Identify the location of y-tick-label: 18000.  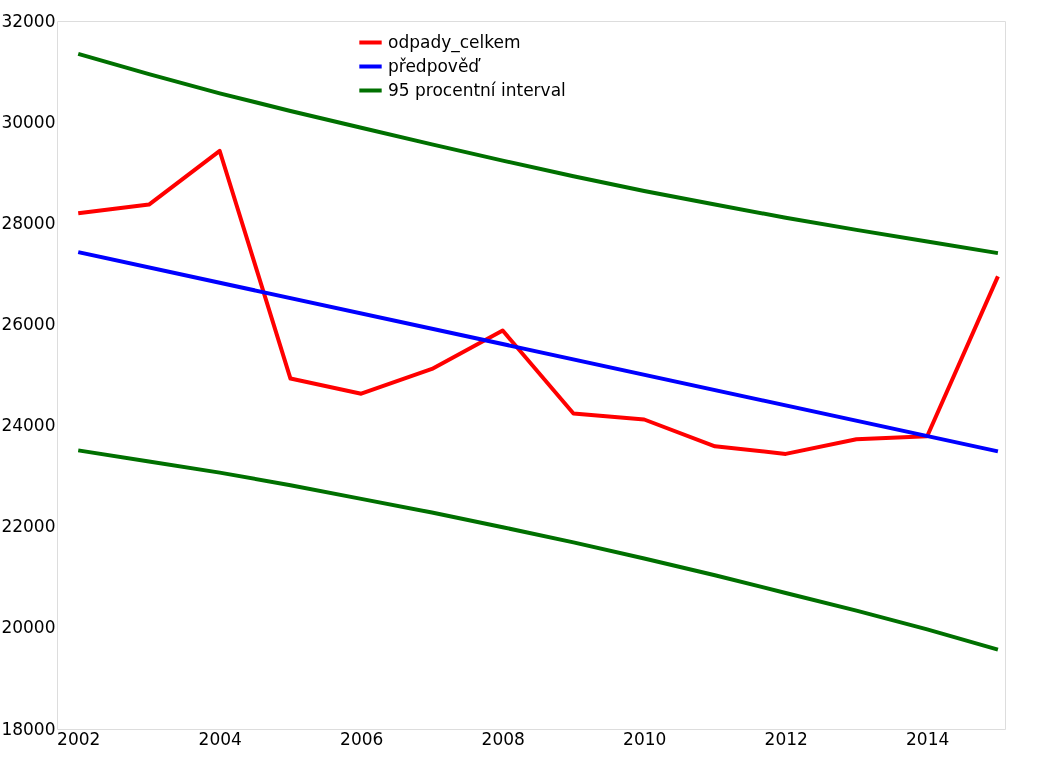
(28, 728).